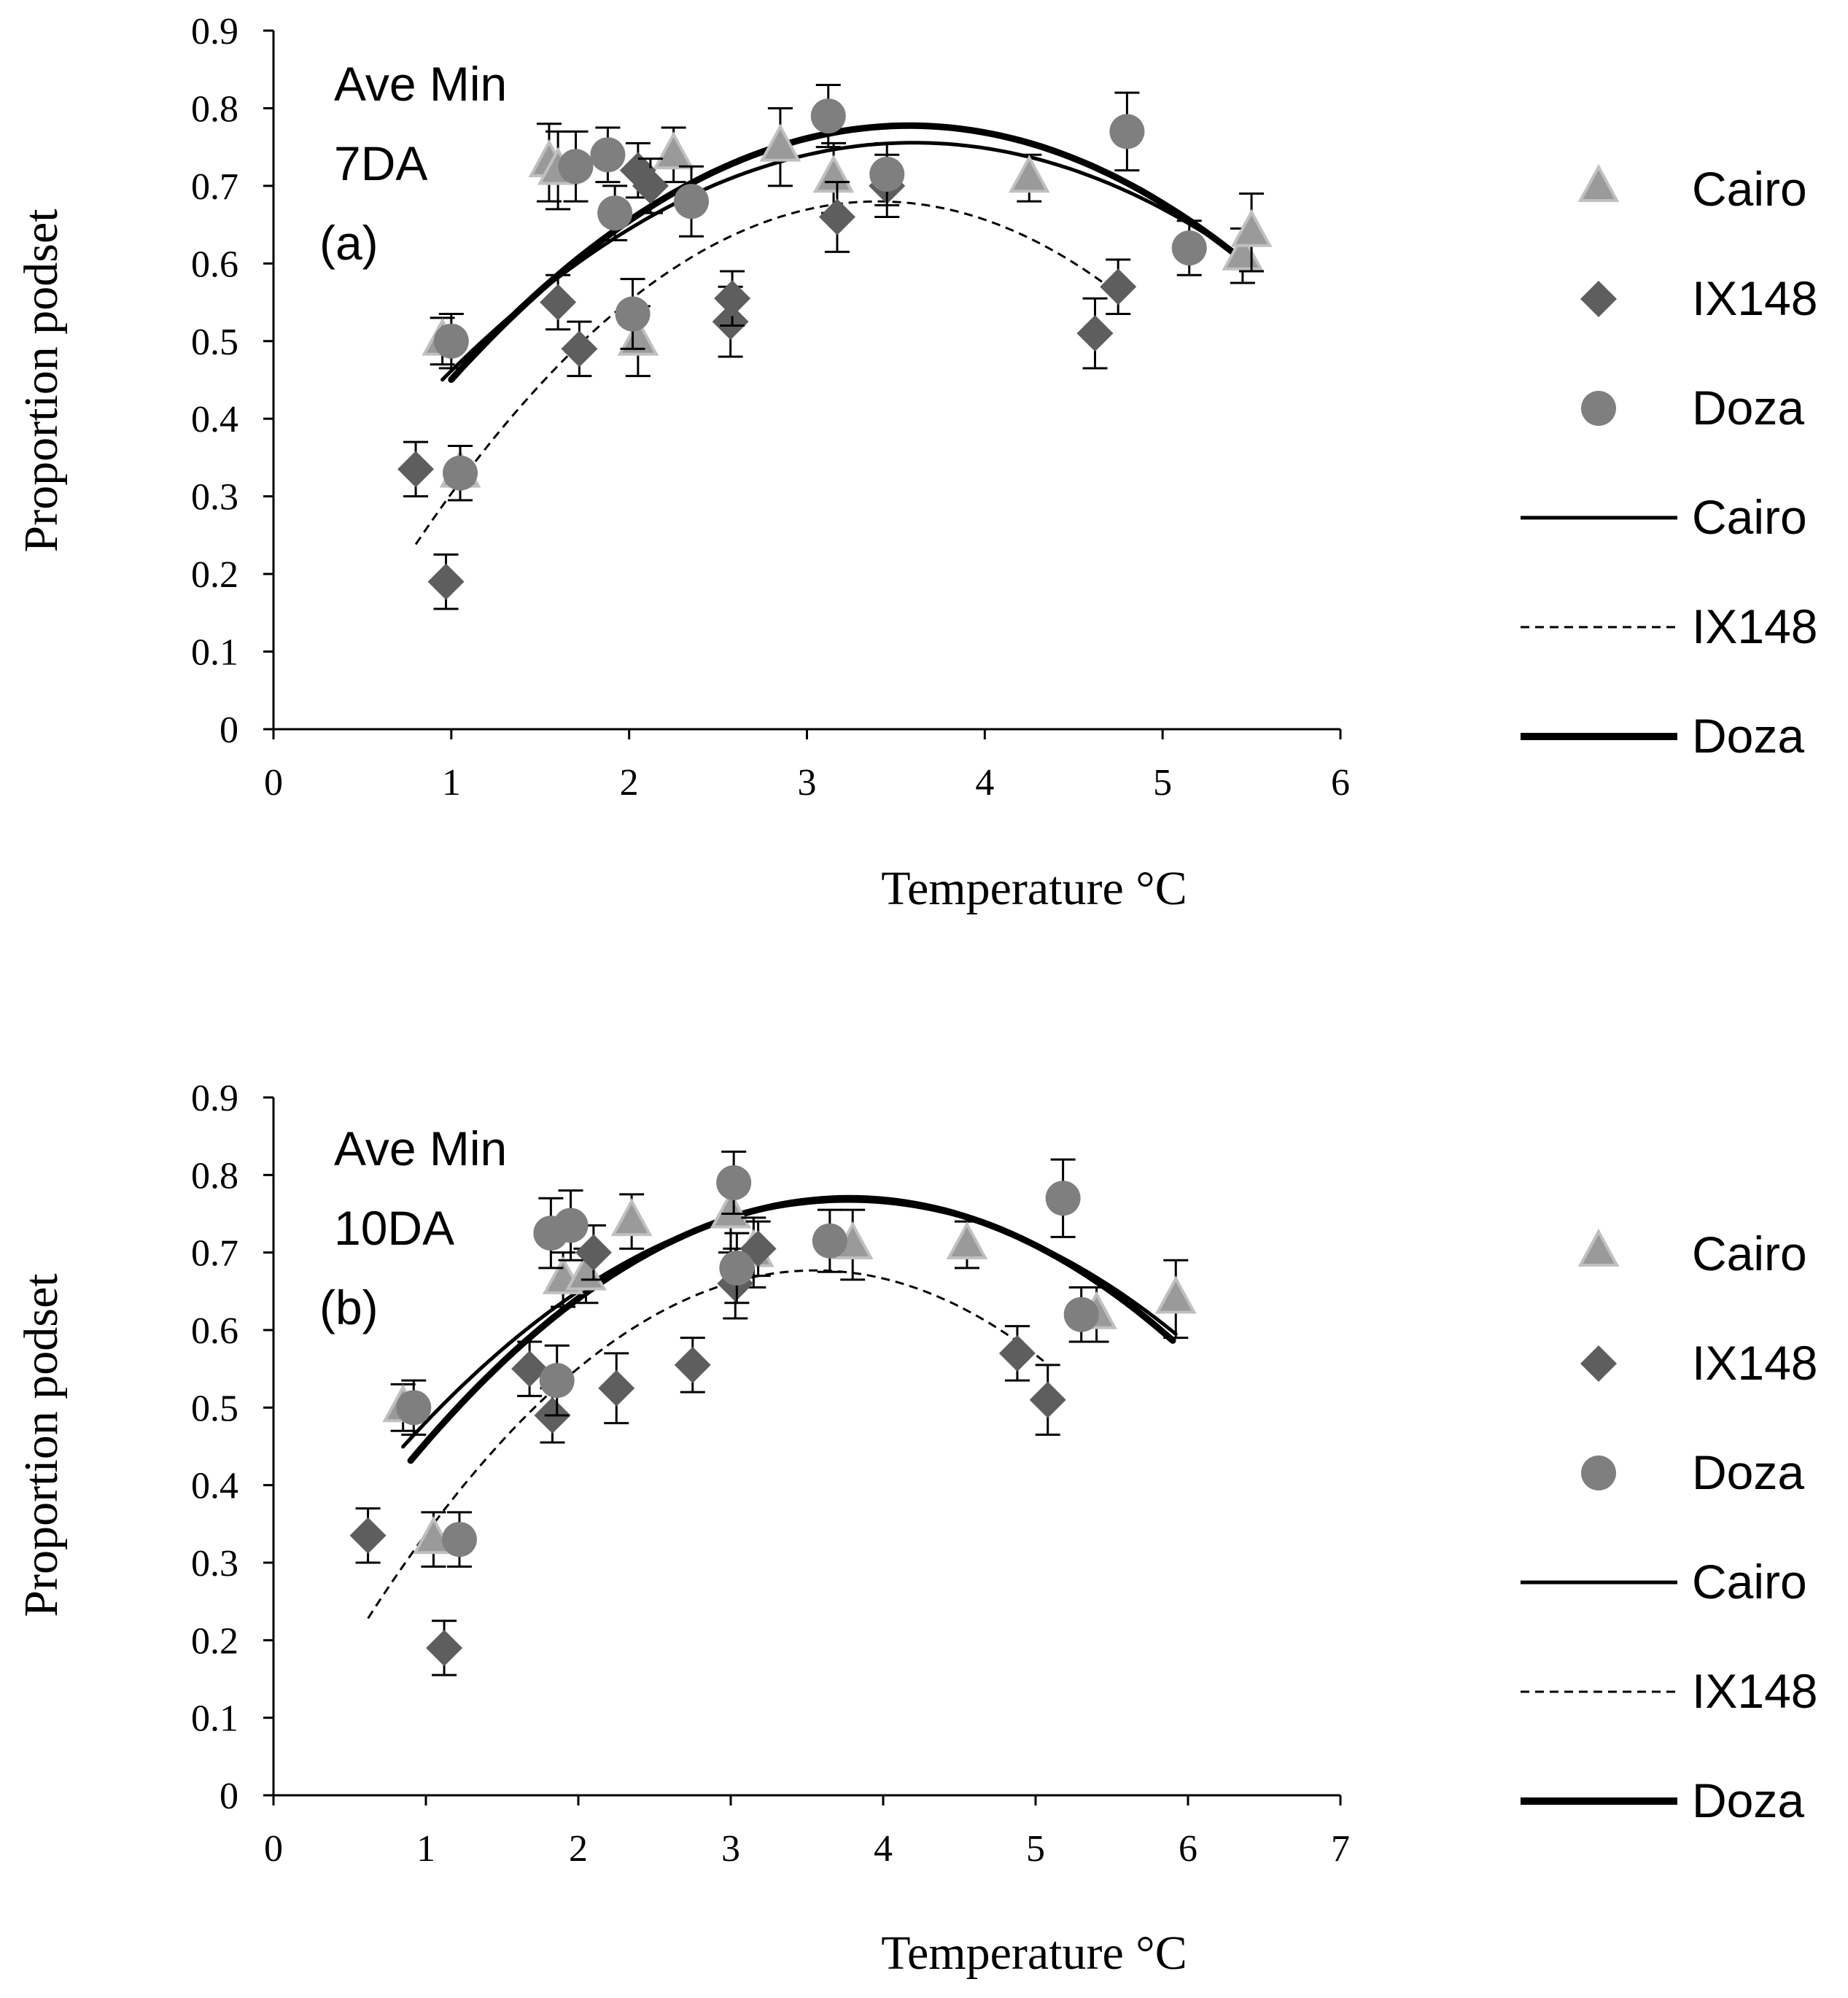 Image resolution: width=1848 pixels, height=1998 pixels. Describe the element at coordinates (214, 1719) in the screenshot. I see `y-tick-label: 0.1` at that location.